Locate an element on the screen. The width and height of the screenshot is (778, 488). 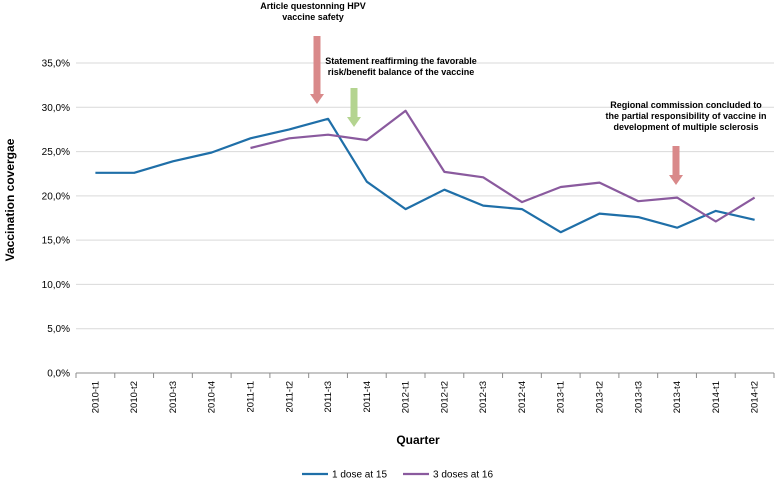
legend-label: 1 dose at 15 is located at coordinates (359, 475).